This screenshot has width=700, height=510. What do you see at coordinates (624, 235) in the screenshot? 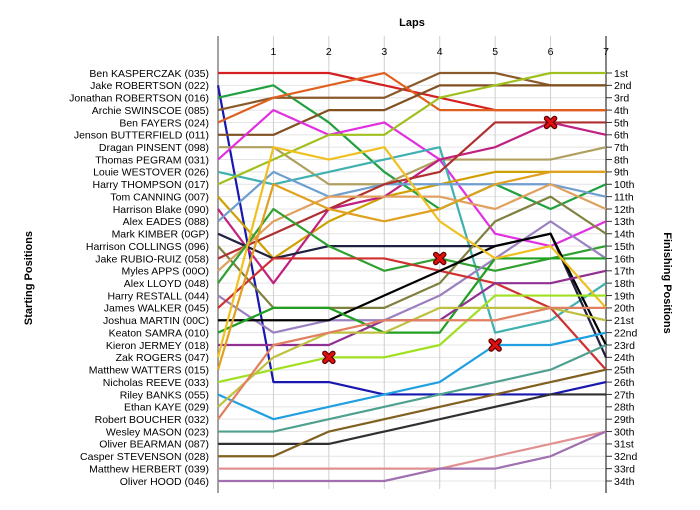
I see `finishing-label: 14th` at bounding box center [624, 235].